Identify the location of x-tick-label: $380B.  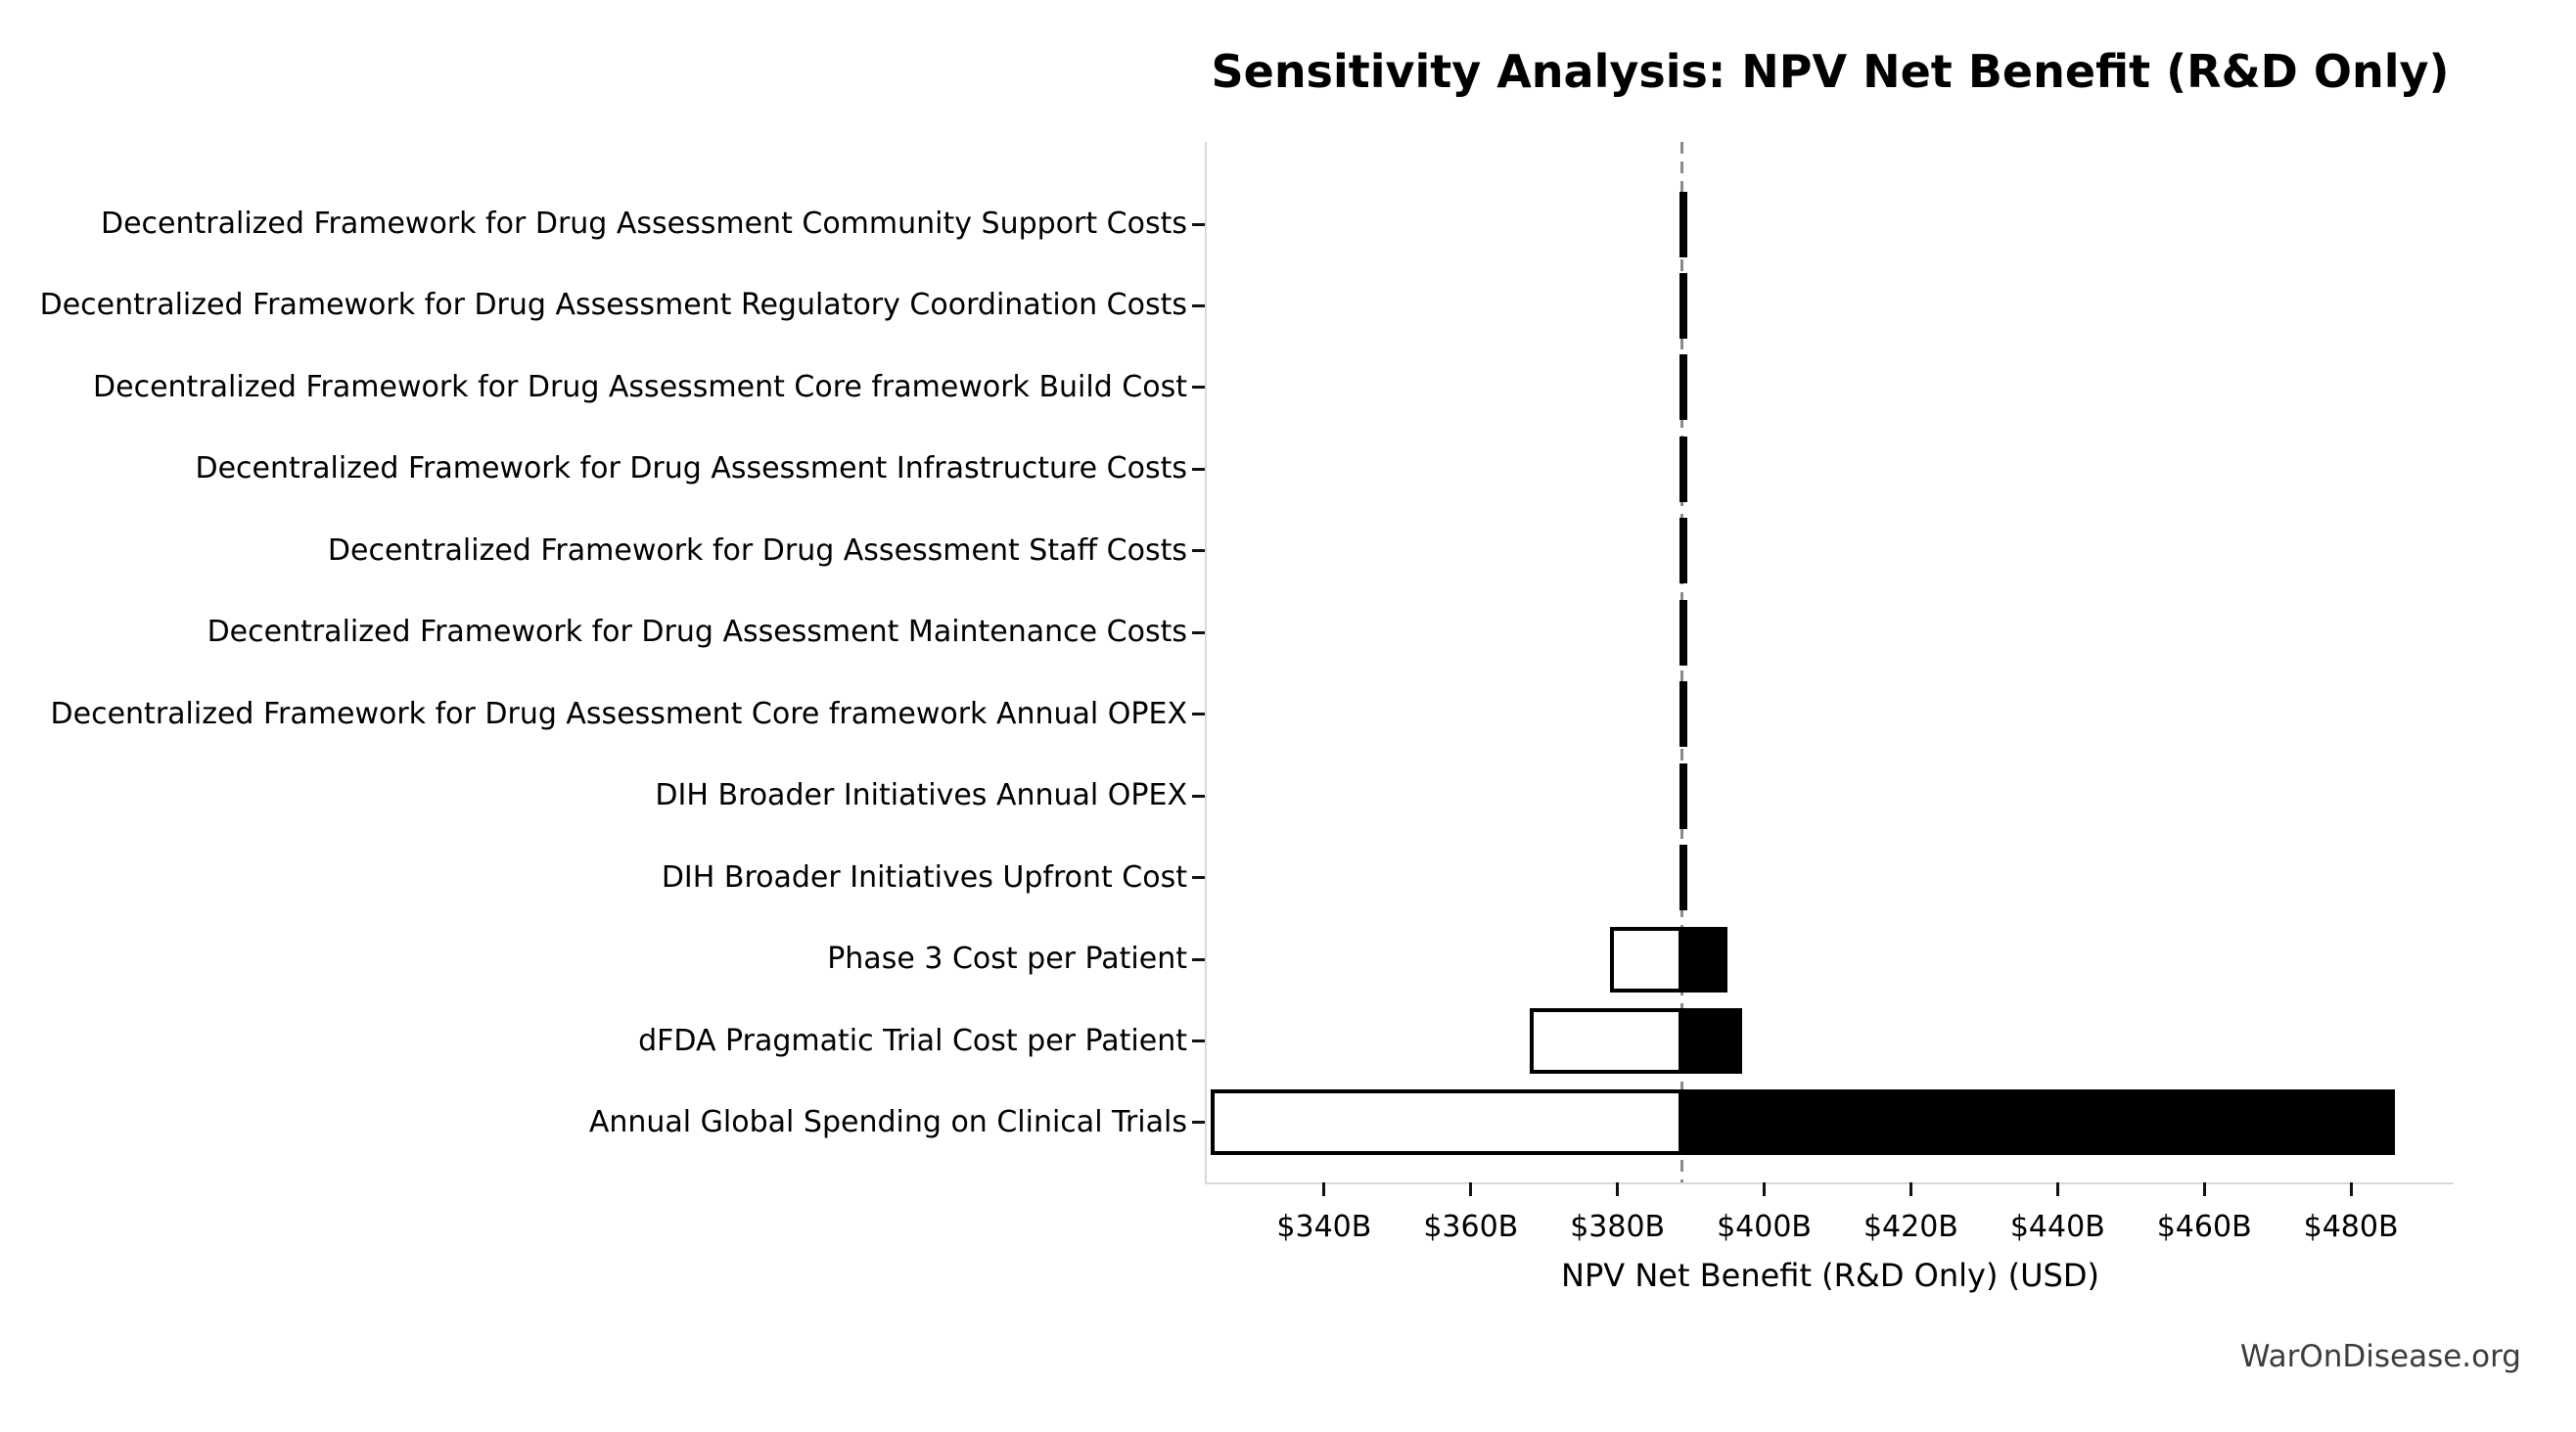
(1618, 1227).